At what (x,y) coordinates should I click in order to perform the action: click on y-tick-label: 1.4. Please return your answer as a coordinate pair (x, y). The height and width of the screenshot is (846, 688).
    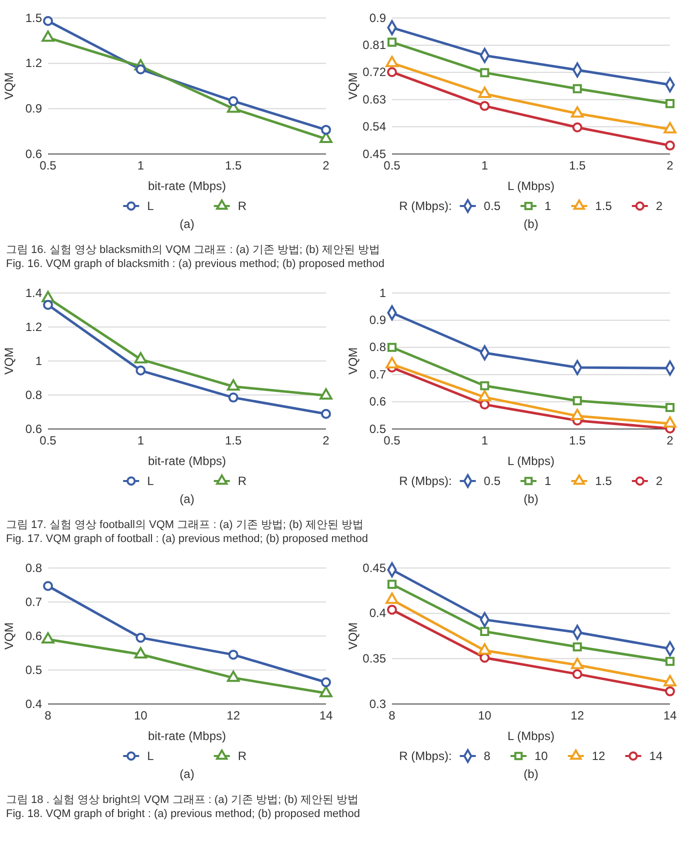
    Looking at the image, I should click on (33, 293).